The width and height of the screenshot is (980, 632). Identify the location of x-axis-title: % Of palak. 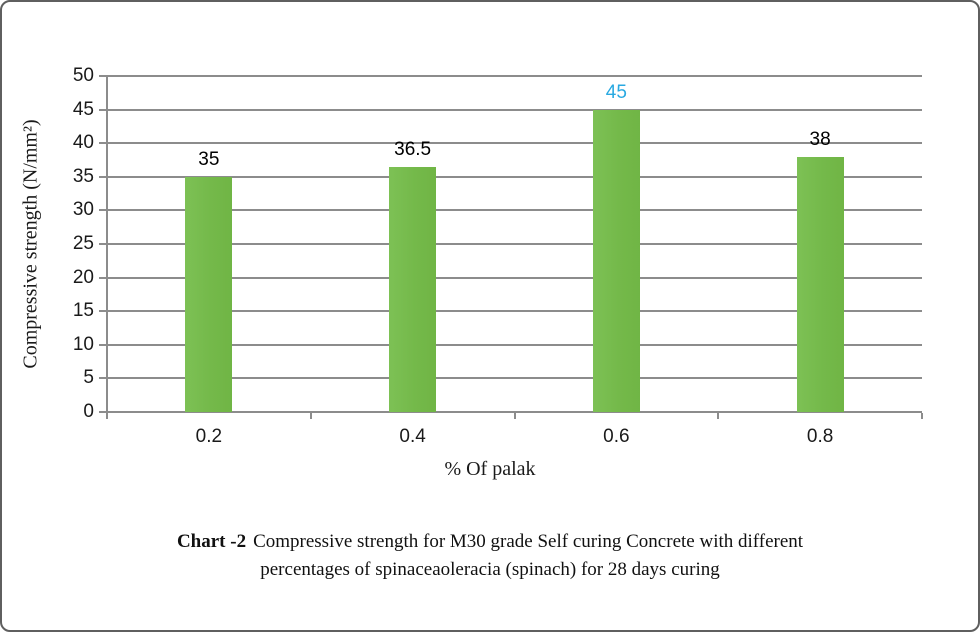
(490, 469).